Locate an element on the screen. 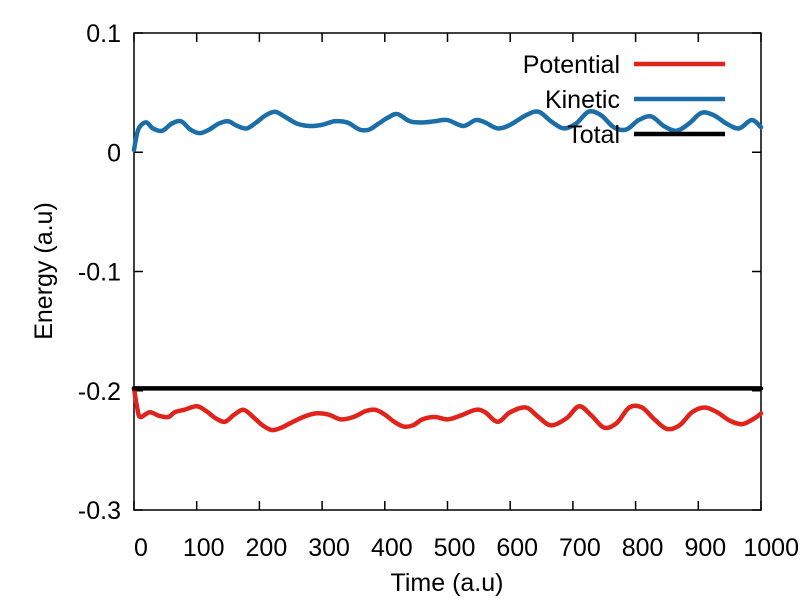 This screenshot has height=600, width=800. x-tick-label: 200 is located at coordinates (267, 548).